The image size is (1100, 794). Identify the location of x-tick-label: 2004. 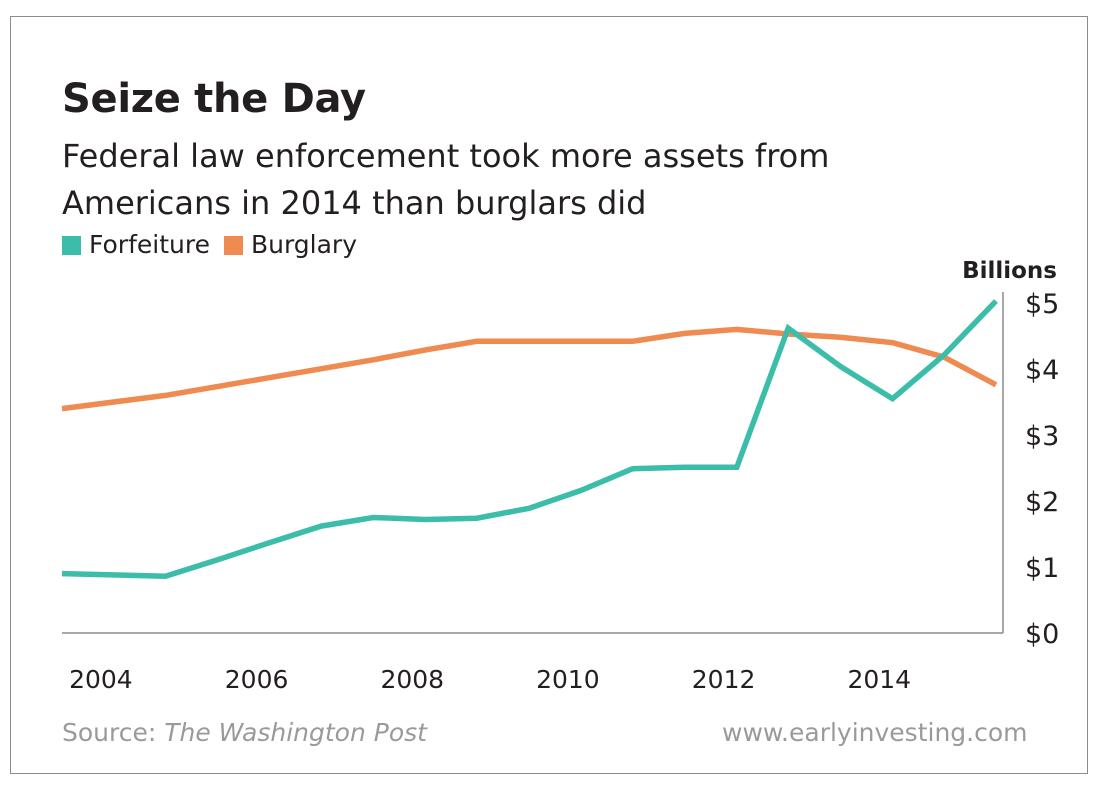
(101, 679).